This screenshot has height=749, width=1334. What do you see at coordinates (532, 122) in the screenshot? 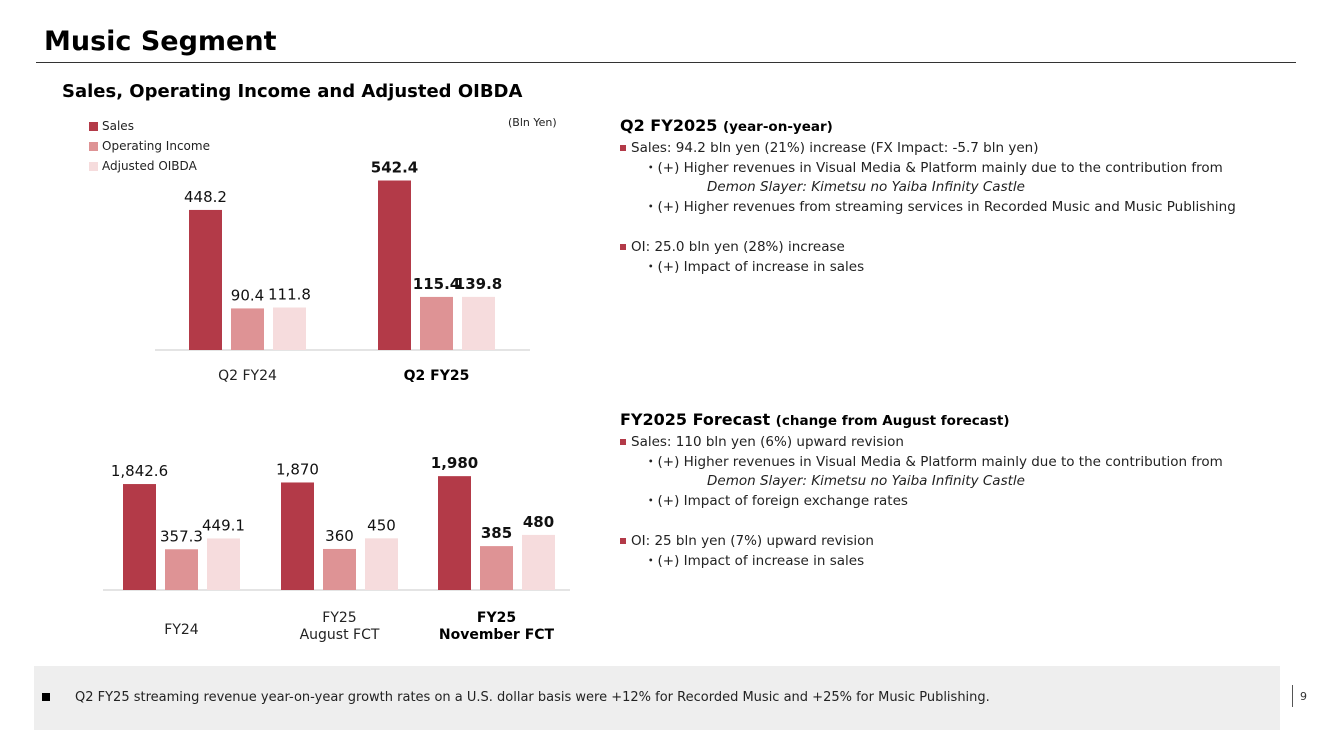
I see `chart-unit-label: (Bln Yen)` at bounding box center [532, 122].